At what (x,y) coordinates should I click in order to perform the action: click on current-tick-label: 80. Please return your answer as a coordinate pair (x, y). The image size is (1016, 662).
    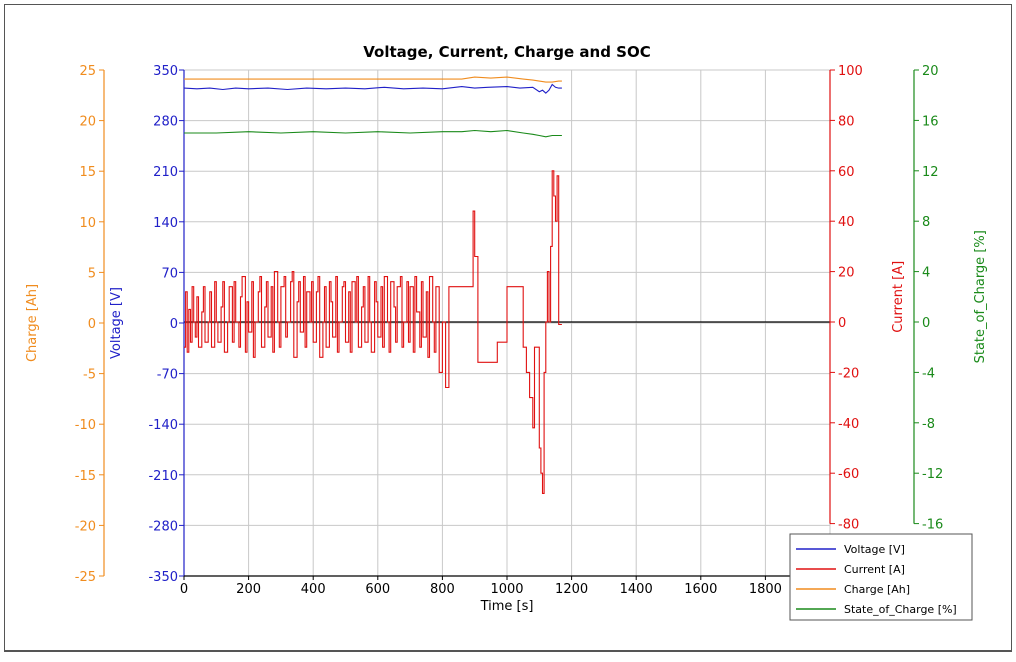
    Looking at the image, I should click on (846, 121).